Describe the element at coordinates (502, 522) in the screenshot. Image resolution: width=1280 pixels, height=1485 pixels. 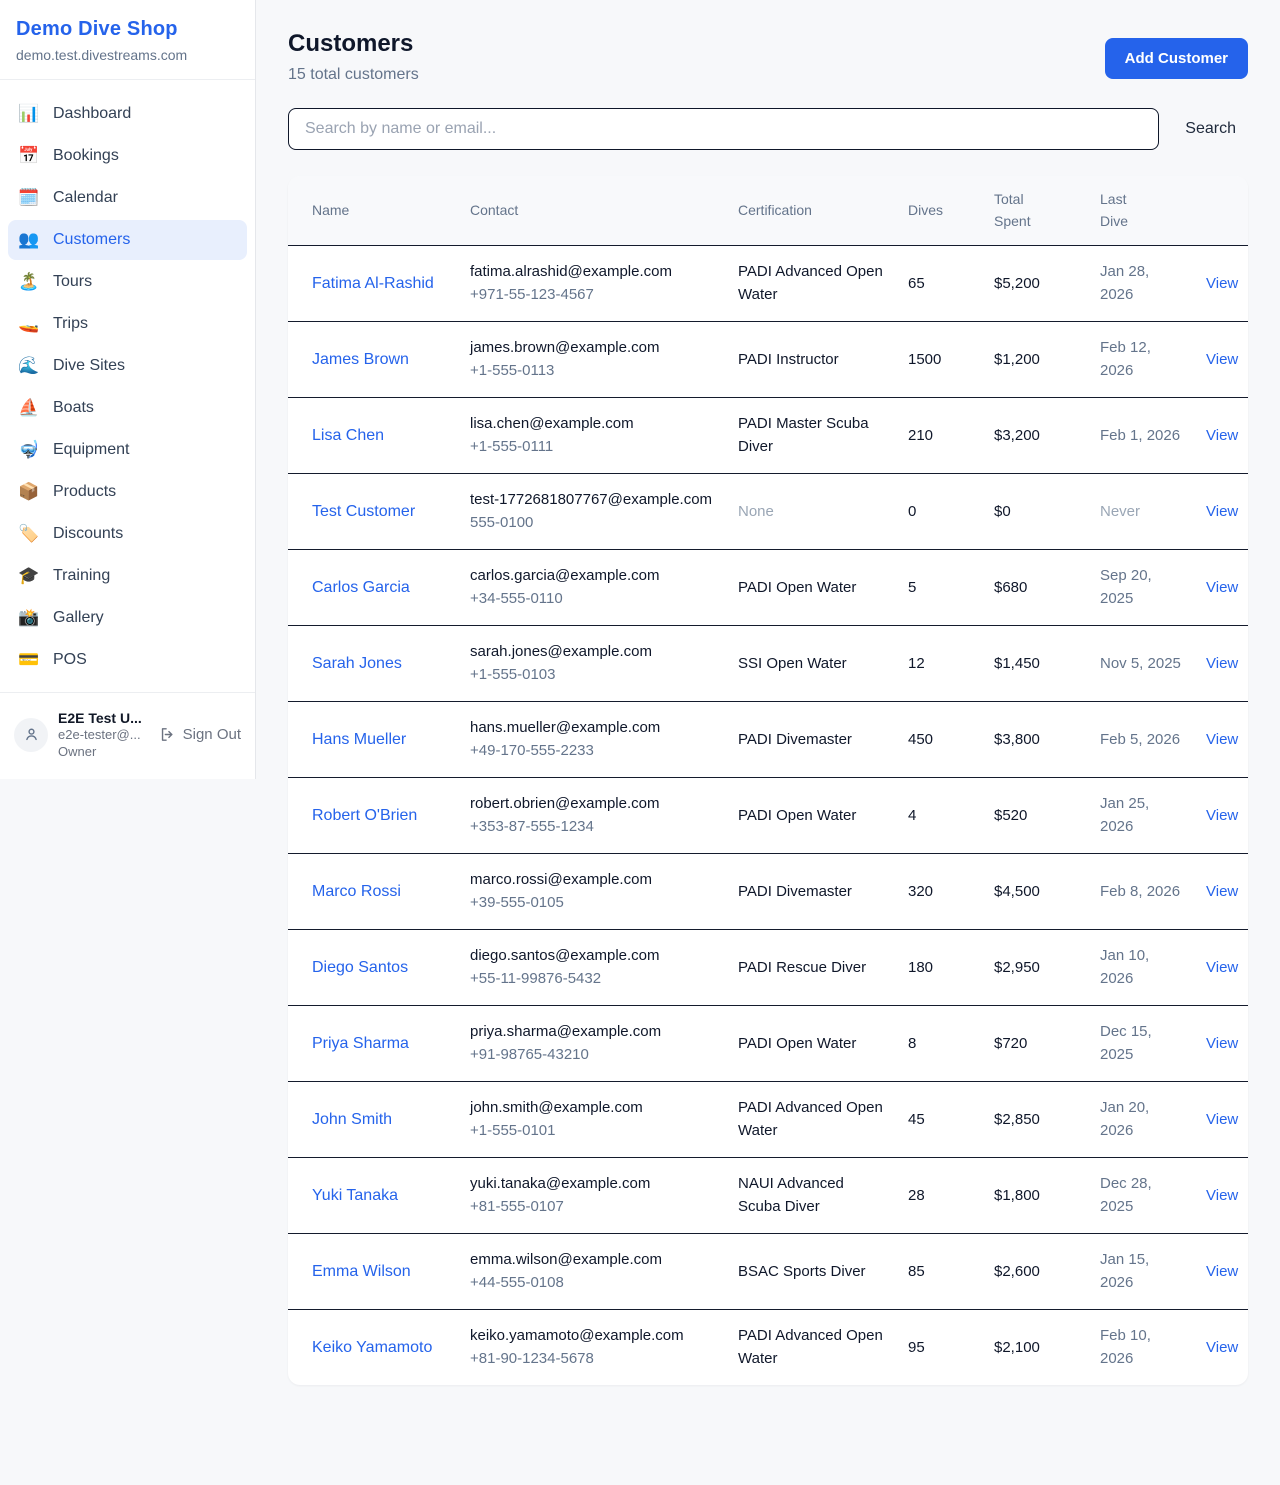
I see `customer-phone: 555-0100` at that location.